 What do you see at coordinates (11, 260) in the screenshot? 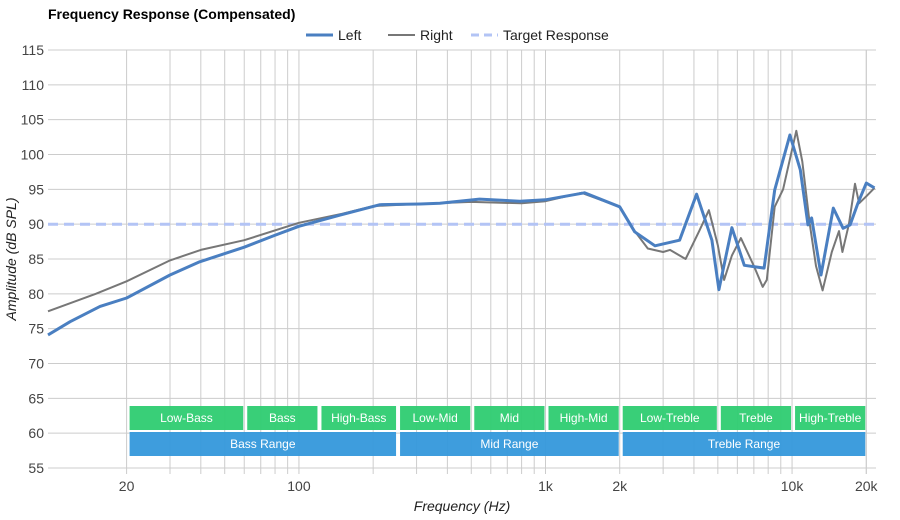
I see `y-axis-label: Amplitude (dB SPL)` at bounding box center [11, 260].